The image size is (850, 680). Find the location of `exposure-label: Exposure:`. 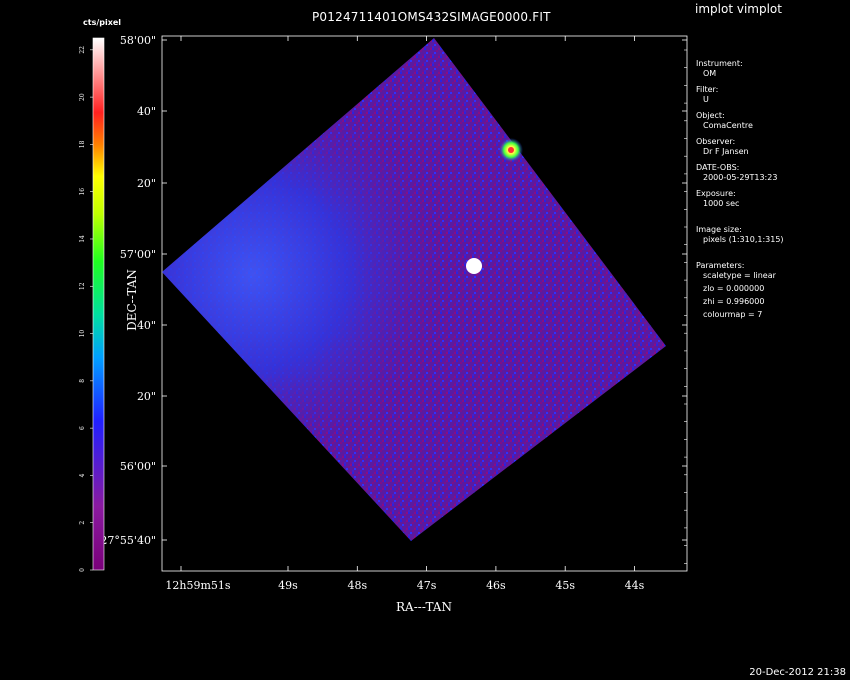

exposure-label: Exposure: is located at coordinates (716, 193).